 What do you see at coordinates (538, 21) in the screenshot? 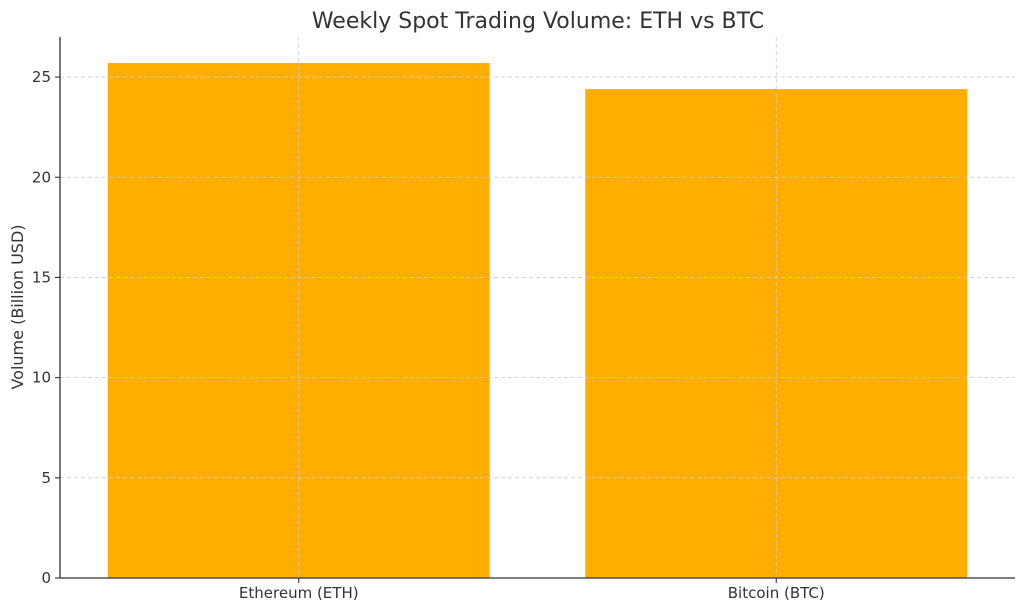
I see `chart-title: Weekly Spot Trading Volume: ETH vs BTC` at bounding box center [538, 21].